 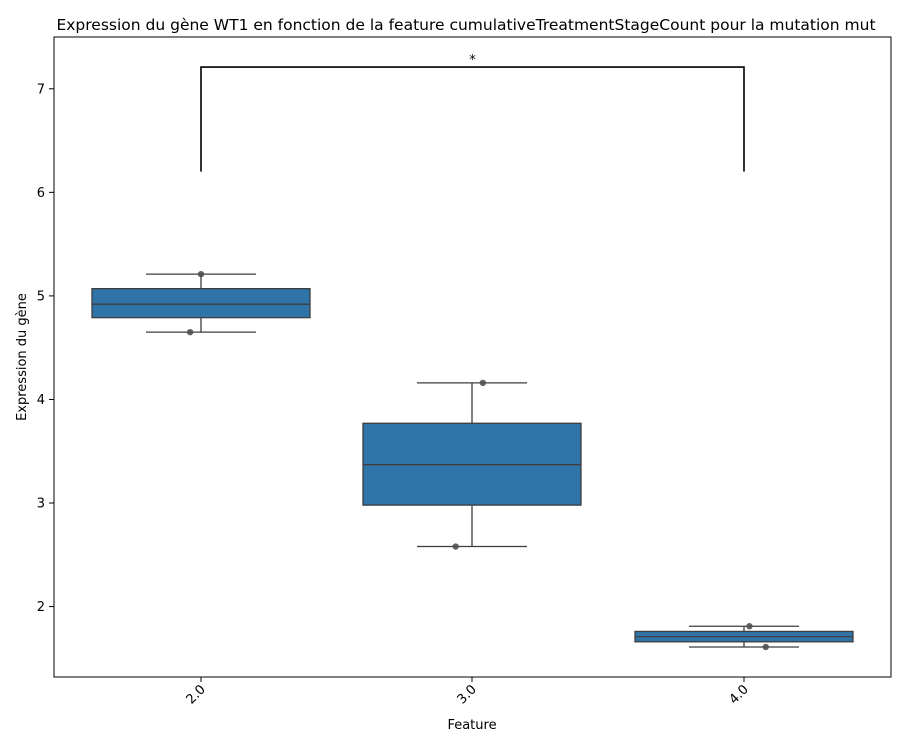 I want to click on box-iqr, so click(x=201, y=303).